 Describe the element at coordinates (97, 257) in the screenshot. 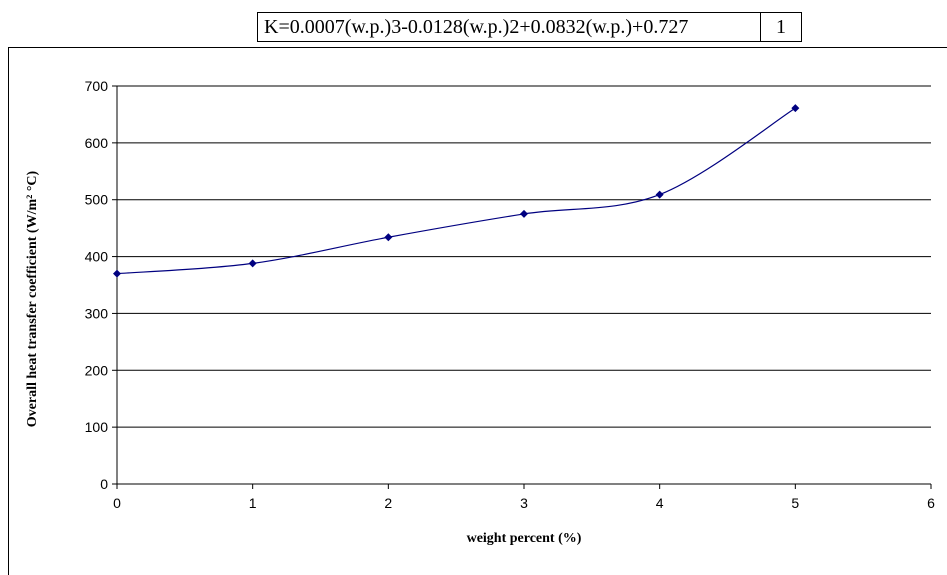

I see `y-tick-label: 400` at that location.